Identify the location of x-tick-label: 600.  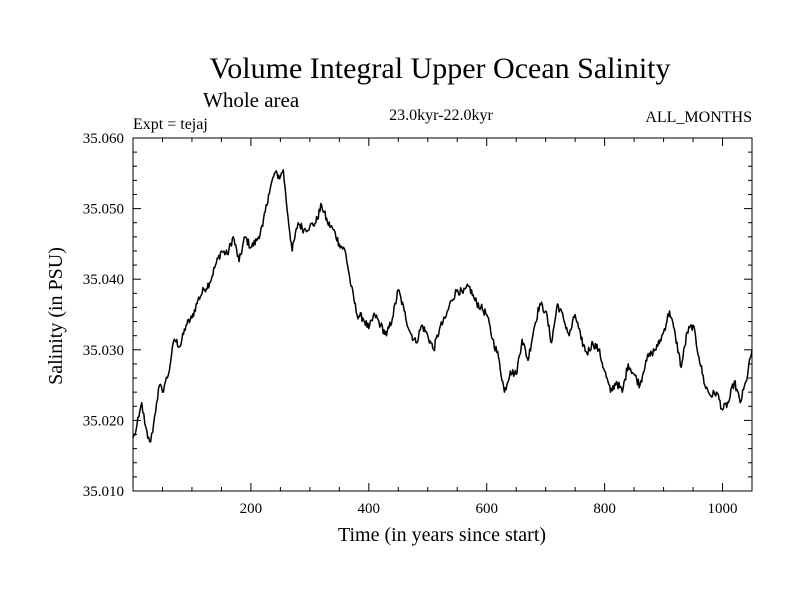
(486, 509).